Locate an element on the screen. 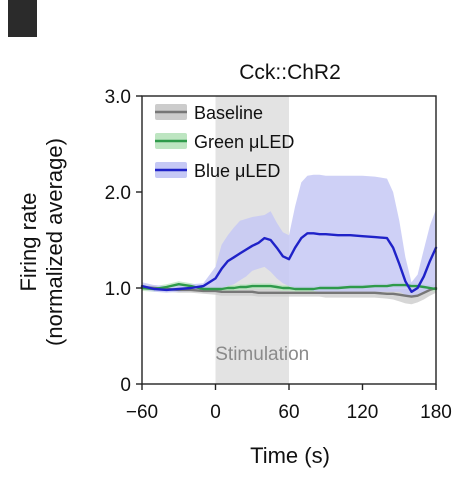  legend-entry-label: Blue μLED is located at coordinates (237, 171).